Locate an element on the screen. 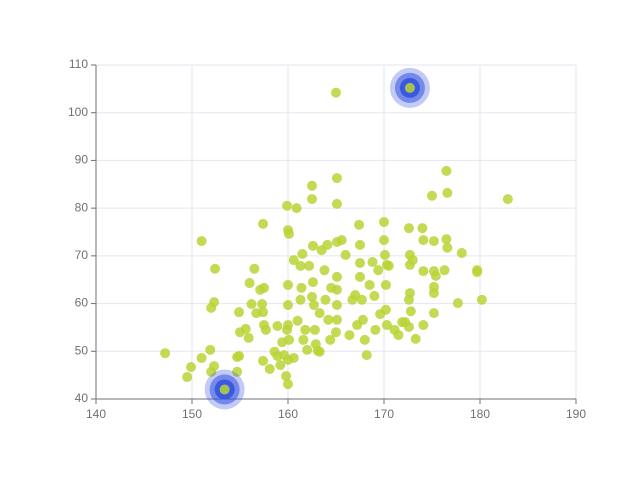 This screenshot has width=640, height=480. y-tick-label: 60 is located at coordinates (82, 303).